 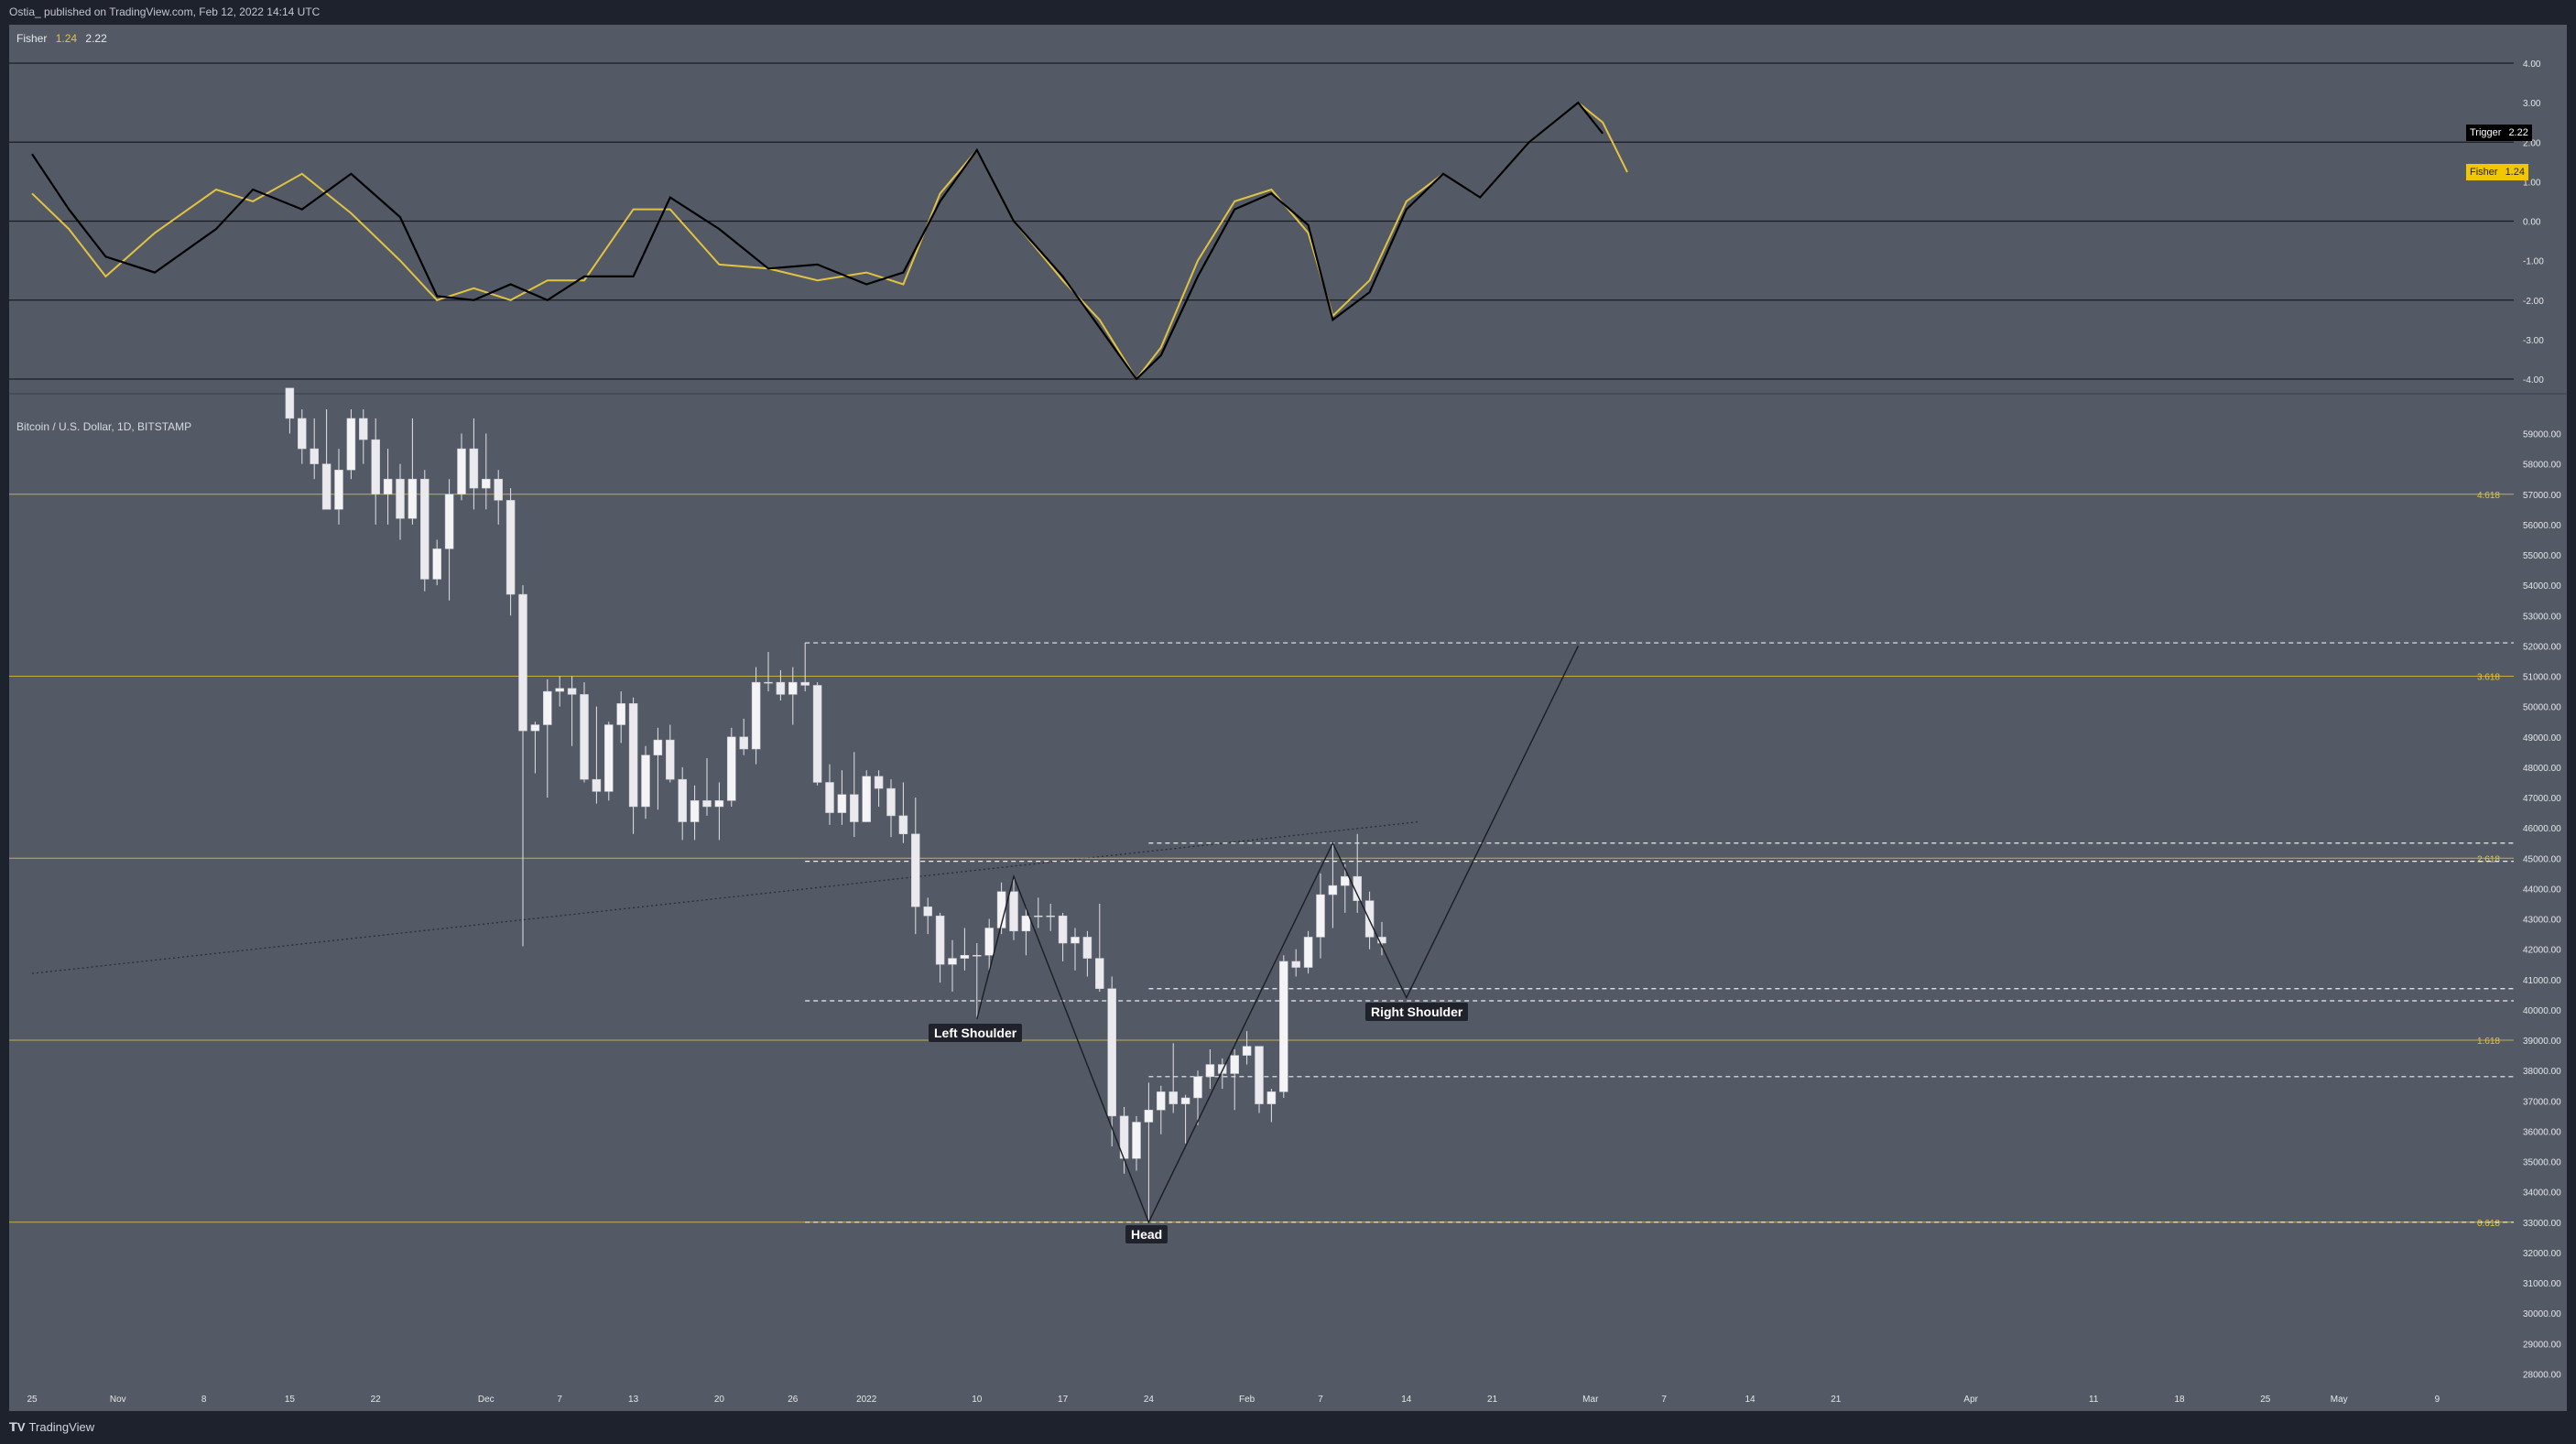 What do you see at coordinates (2542, 738) in the screenshot?
I see `price-y-tick-label: 49000.00` at bounding box center [2542, 738].